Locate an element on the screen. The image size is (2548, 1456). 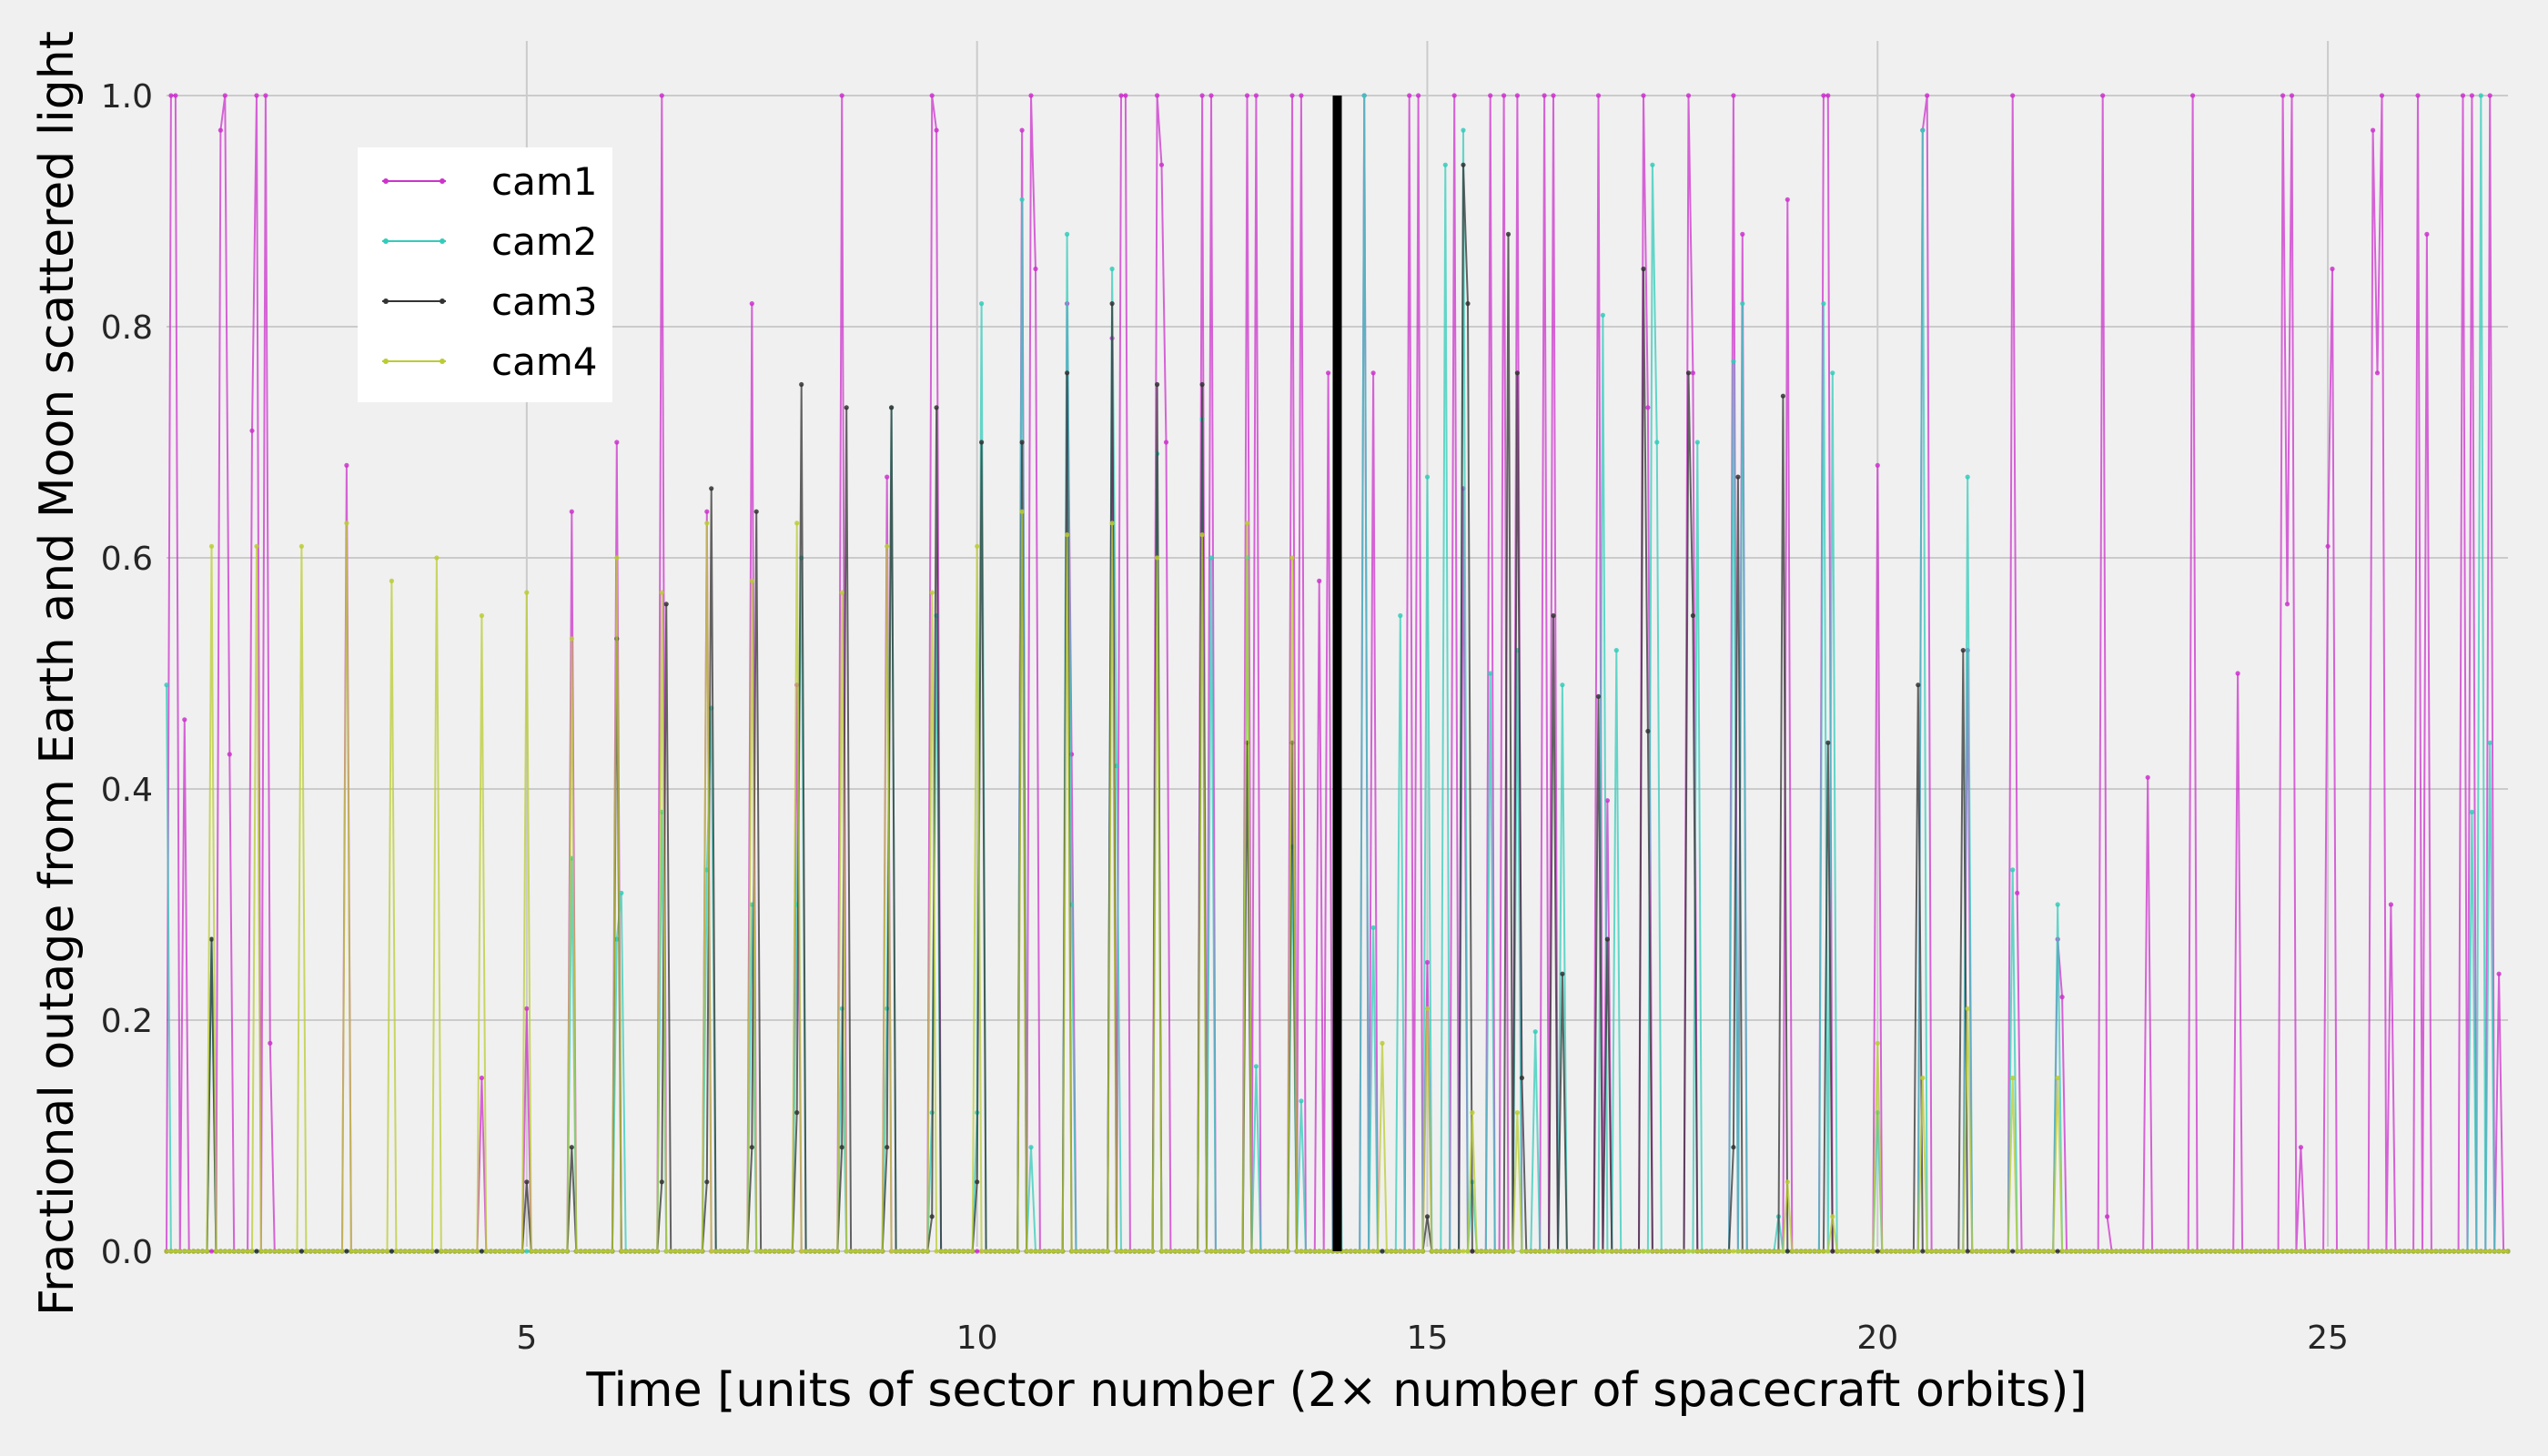
legend-label-cam3: cam3 is located at coordinates (544, 302).